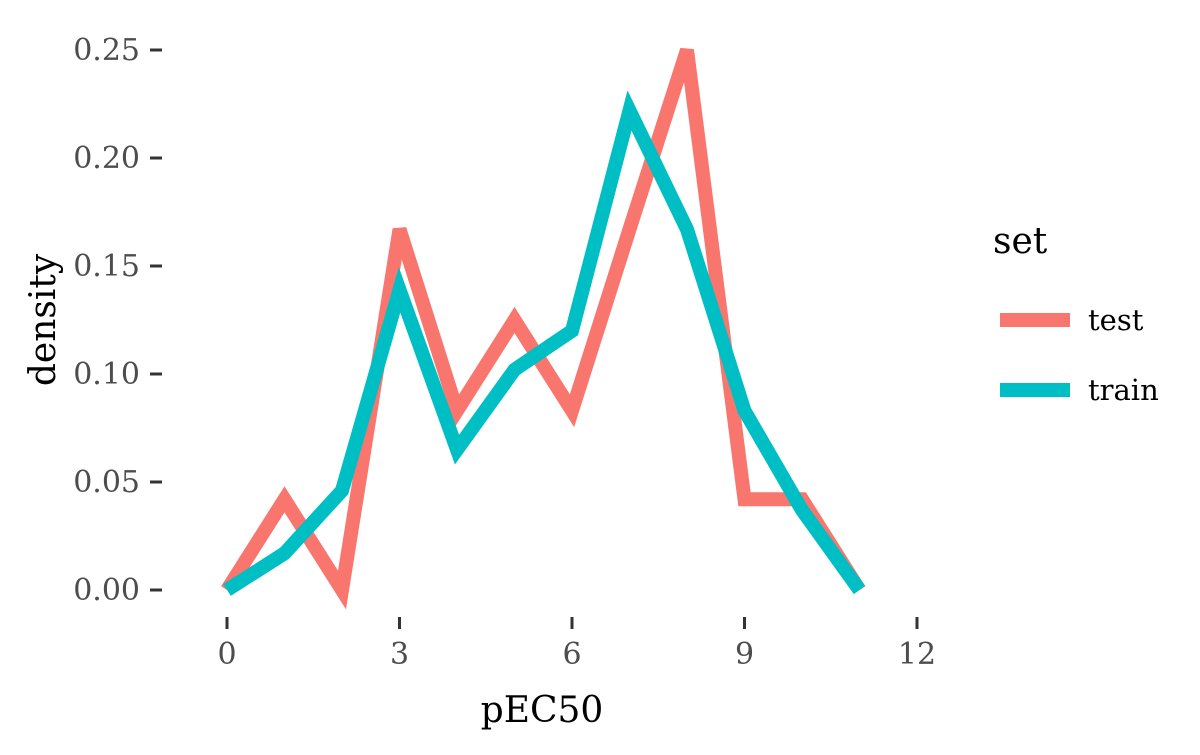  I want to click on y-tick-label: 0.00, so click(106, 590).